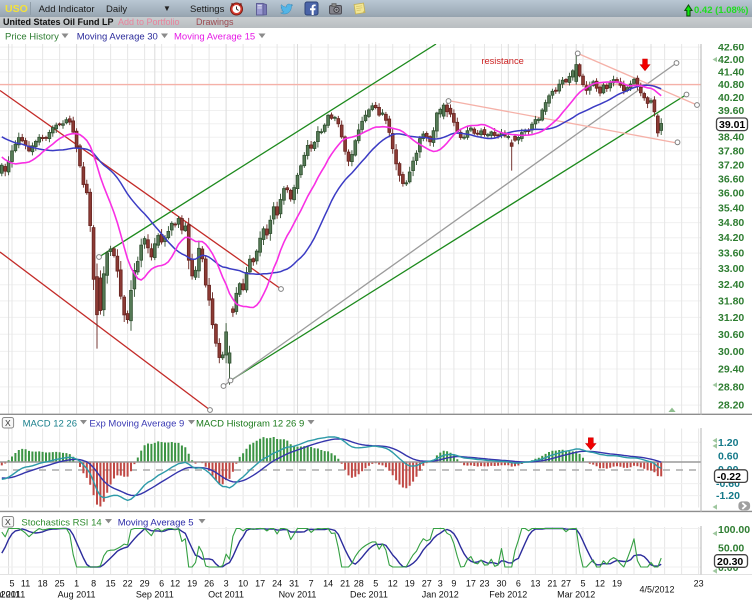 The image size is (752, 600). What do you see at coordinates (226, 595) in the screenshot?
I see `svg-text: Oct 2011` at bounding box center [226, 595].